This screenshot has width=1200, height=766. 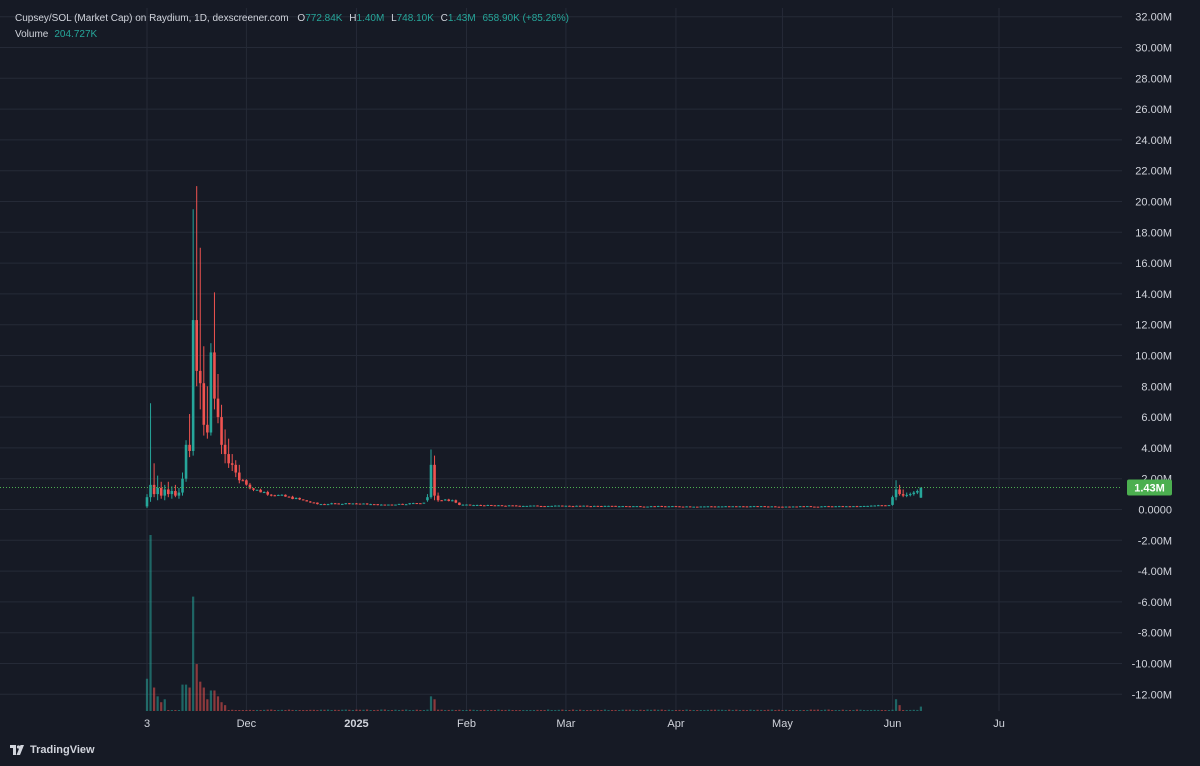 What do you see at coordinates (415, 18) in the screenshot?
I see `low-value: 748.10K` at bounding box center [415, 18].